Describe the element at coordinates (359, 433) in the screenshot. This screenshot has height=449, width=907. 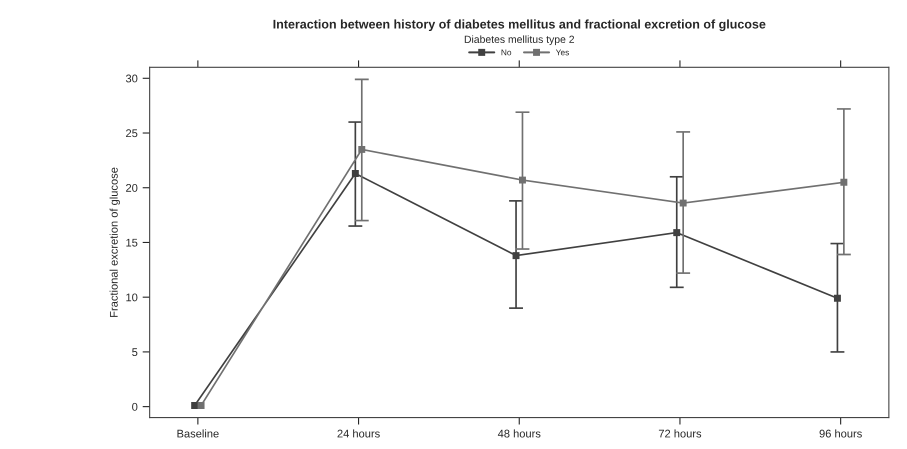
I see `x-tick-label: 24 hours` at that location.